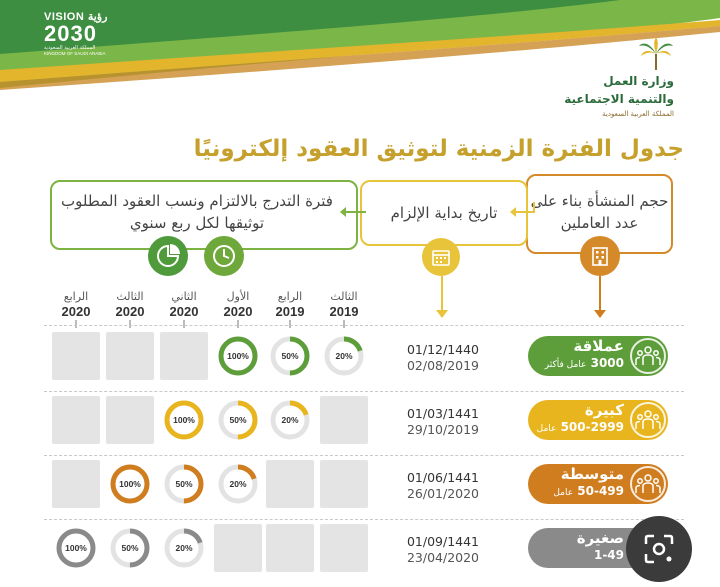 This screenshot has height=587, width=720. Describe the element at coordinates (75, 53) in the screenshot. I see `vision-english: KINGDOM OF SAUDI ARABIA` at that location.